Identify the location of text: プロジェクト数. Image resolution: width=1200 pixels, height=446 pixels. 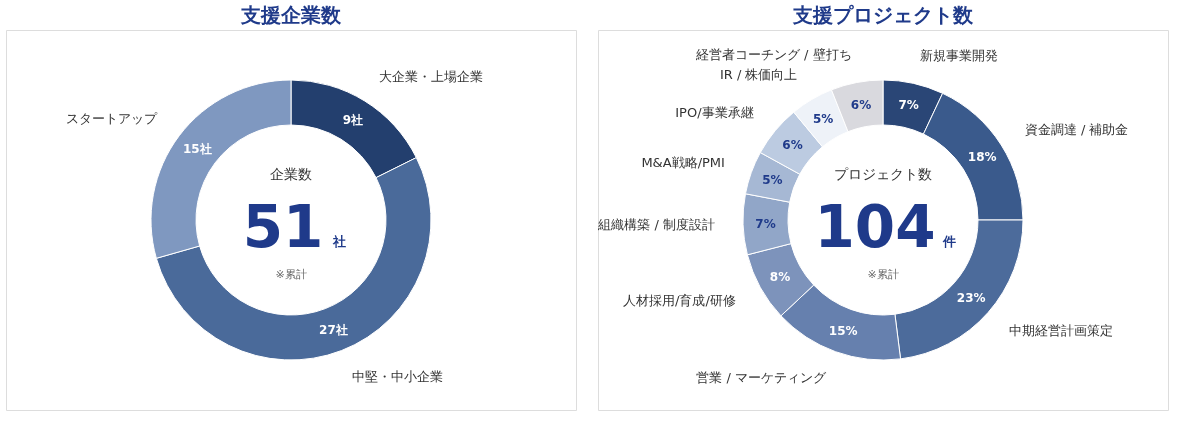
(883, 174).